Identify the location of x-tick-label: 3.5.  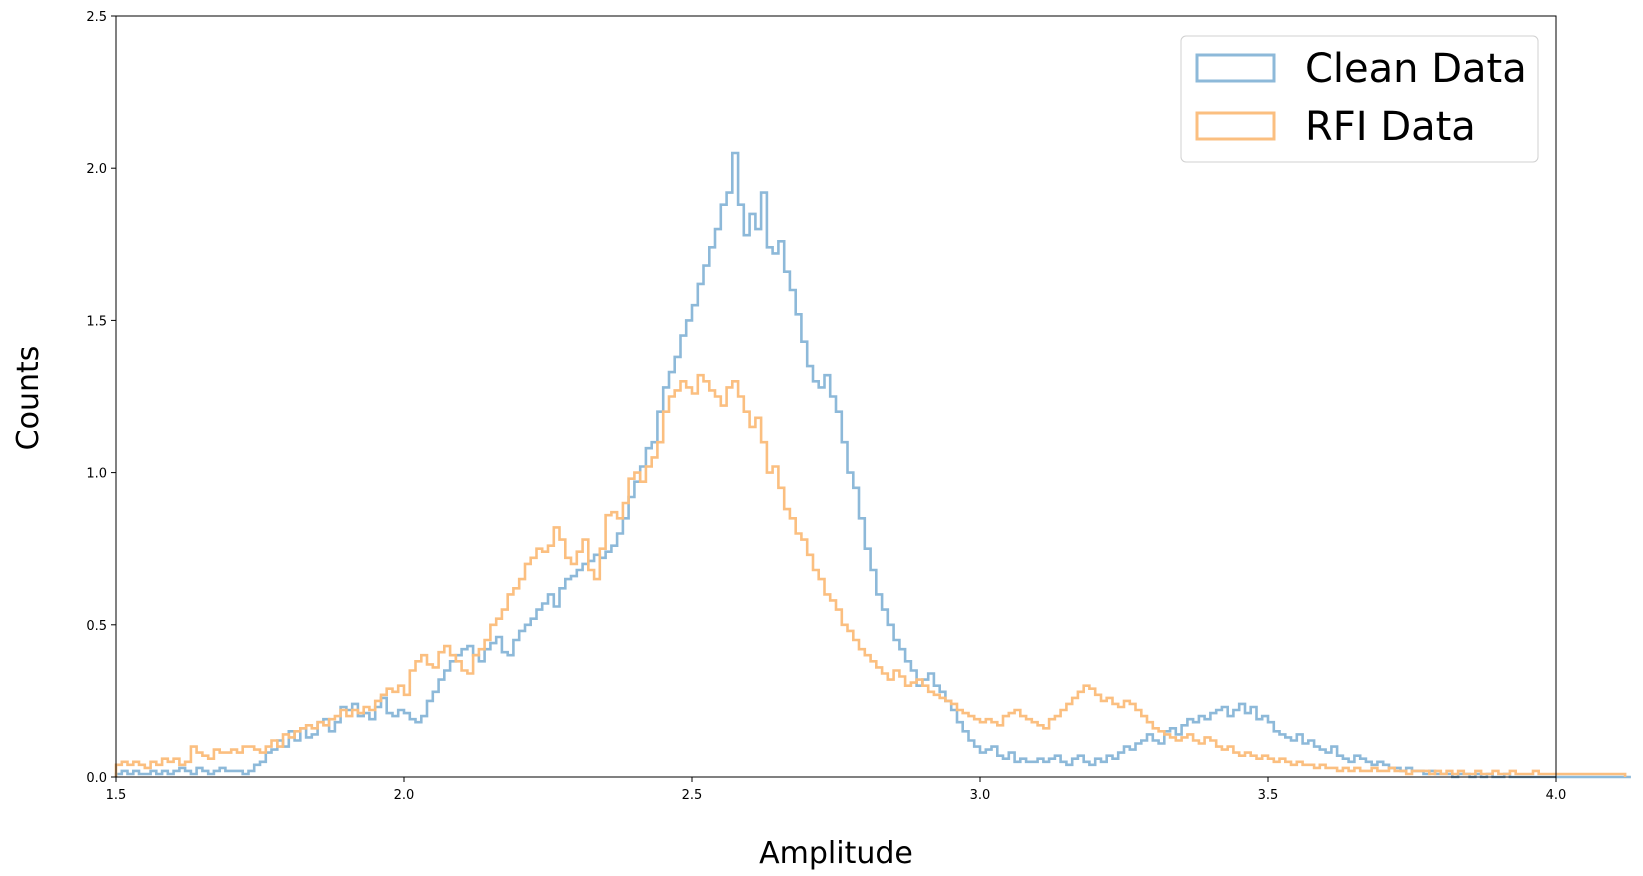
(1268, 795).